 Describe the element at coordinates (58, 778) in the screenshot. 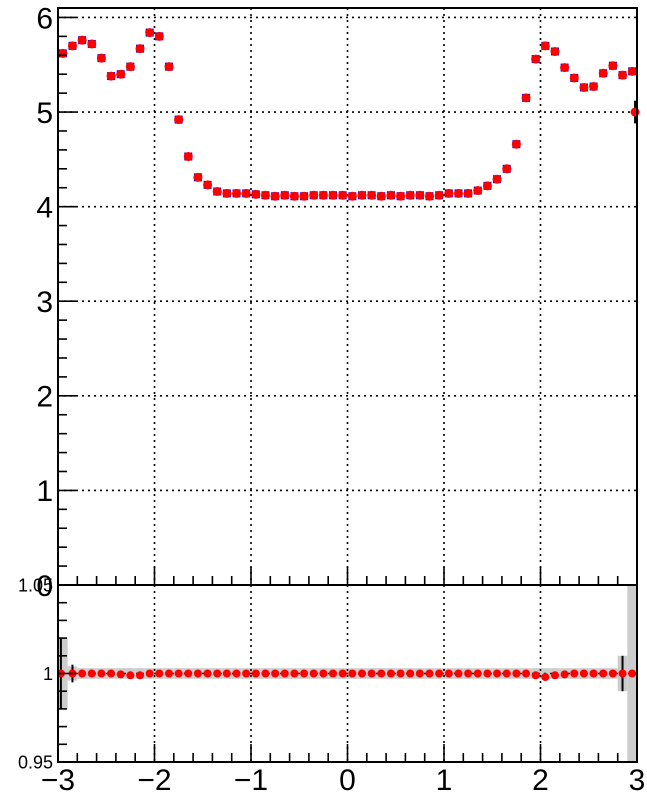

I see `x-tick-label: −3` at that location.